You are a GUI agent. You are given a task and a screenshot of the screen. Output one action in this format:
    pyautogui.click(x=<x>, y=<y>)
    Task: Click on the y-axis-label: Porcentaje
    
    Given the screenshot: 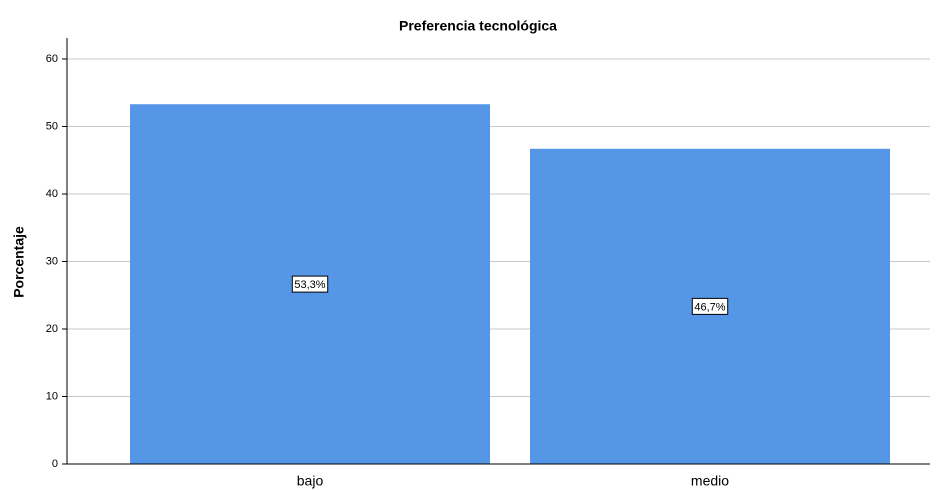 What is the action you would take?
    pyautogui.click(x=19, y=262)
    